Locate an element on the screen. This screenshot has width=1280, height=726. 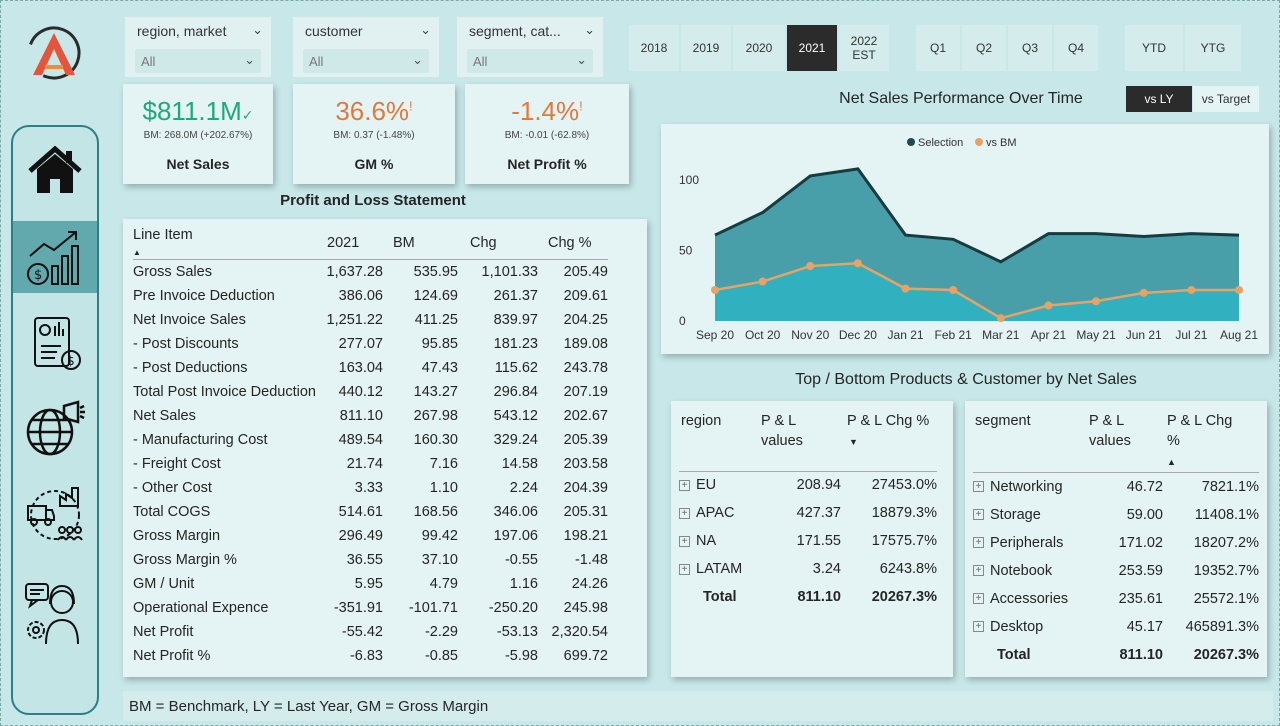
table-row: + Desktop 45.17 465891.3% is located at coordinates (1116, 627).